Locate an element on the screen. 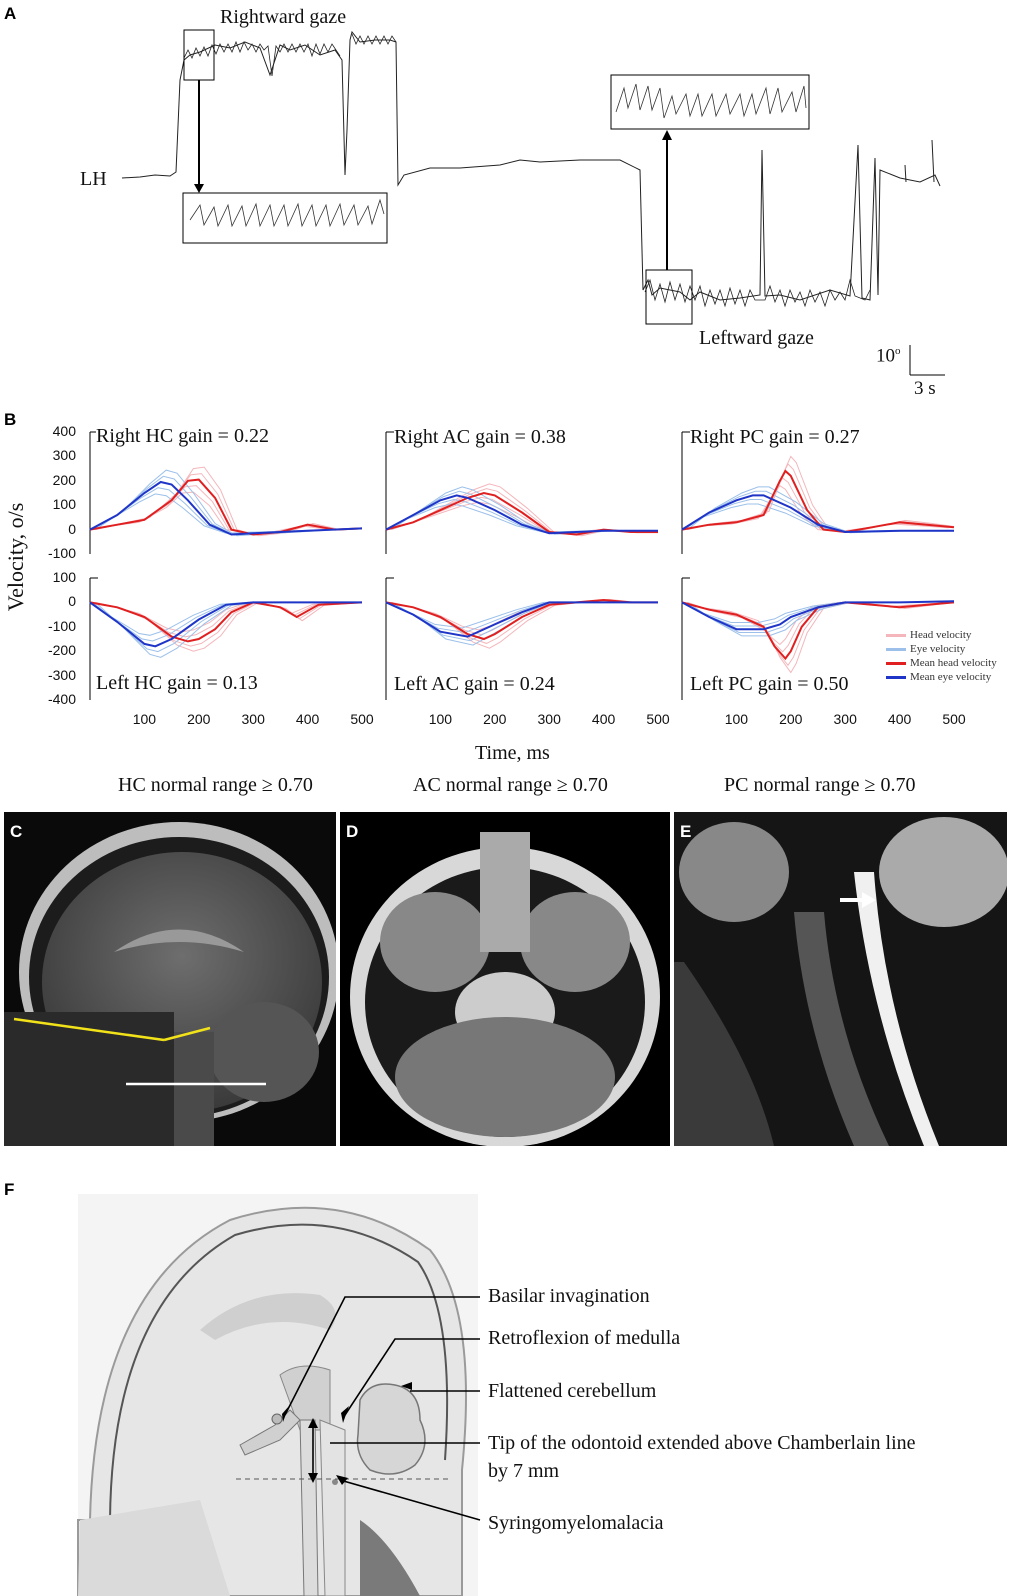  cerebellum-outline is located at coordinates (391, 1429).